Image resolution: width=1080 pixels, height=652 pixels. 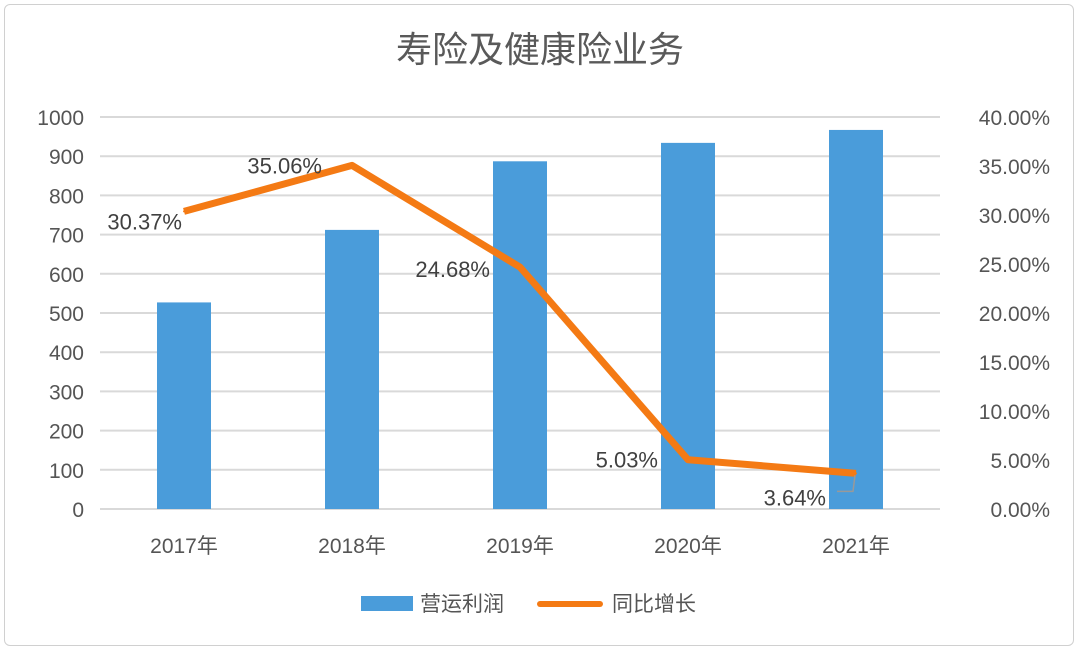 What do you see at coordinates (1020, 461) in the screenshot?
I see `right-tick-label: 5.00%` at bounding box center [1020, 461].